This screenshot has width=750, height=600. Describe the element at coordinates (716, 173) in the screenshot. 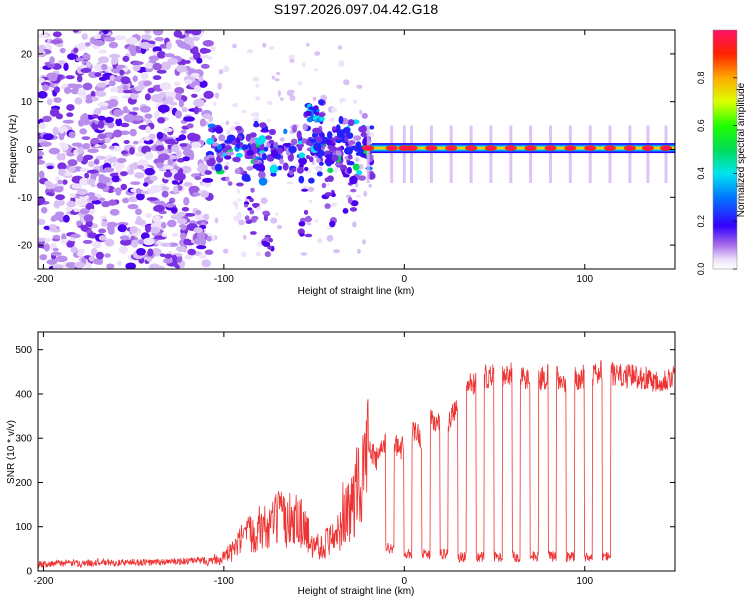

I see `colorbar-ticks: 0.0 0.2 0.4 0.6 0.8` at that location.